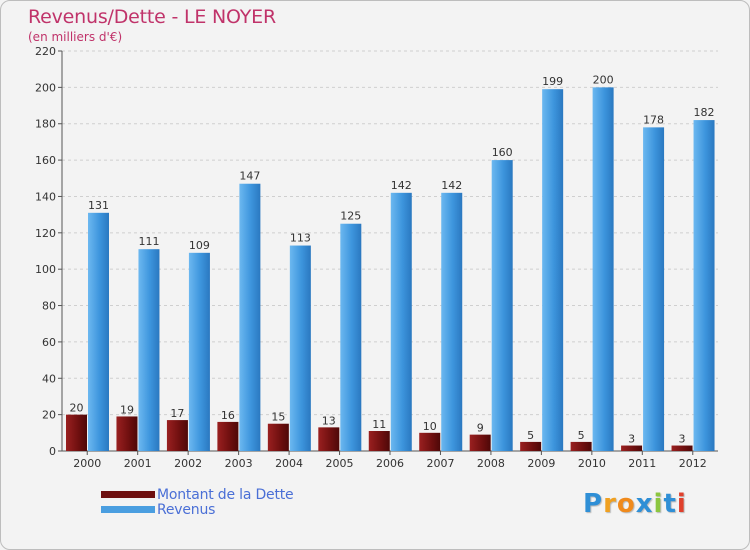  I want to click on data-label-revenus-2004: 113, so click(300, 238).